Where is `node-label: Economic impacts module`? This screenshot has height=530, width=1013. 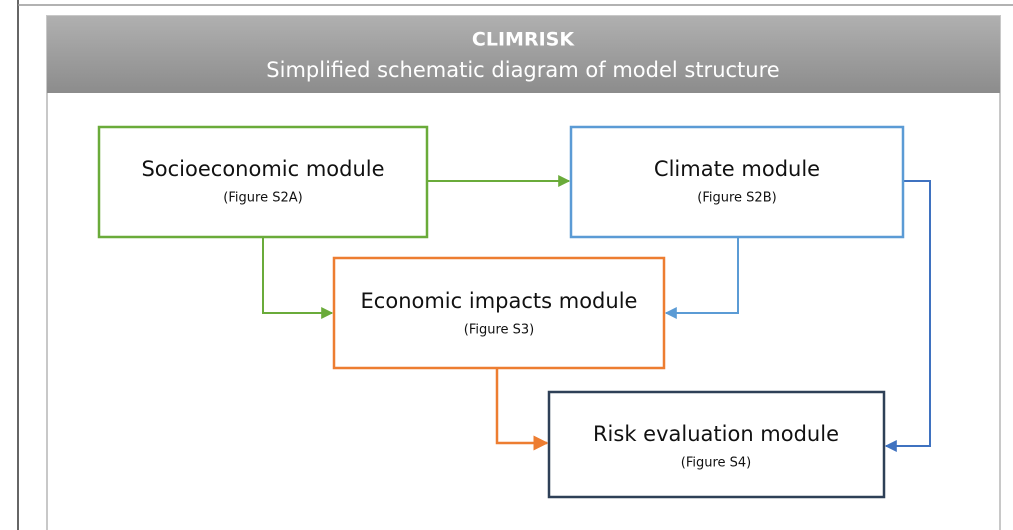
node-label: Economic impacts module is located at coordinates (499, 301).